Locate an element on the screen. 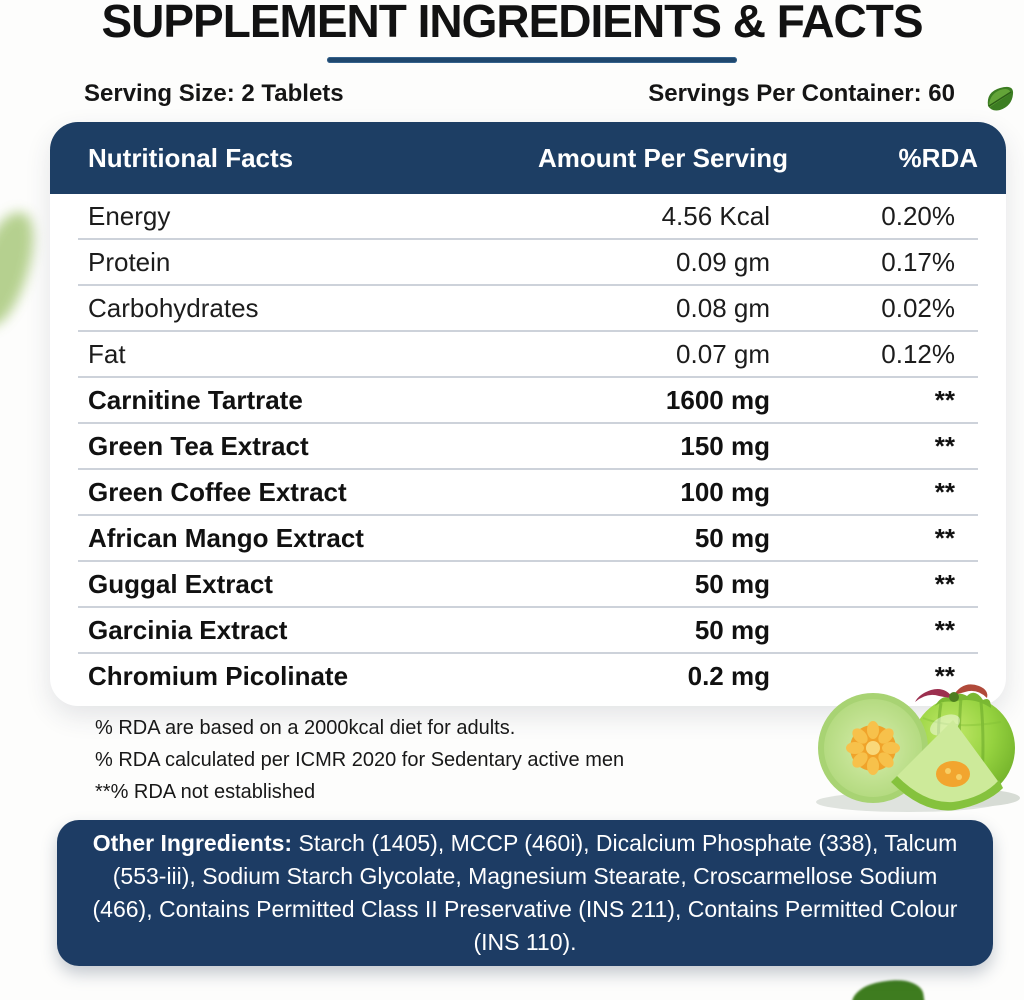  nutrient-name: Garcinia Extract is located at coordinates (188, 629).